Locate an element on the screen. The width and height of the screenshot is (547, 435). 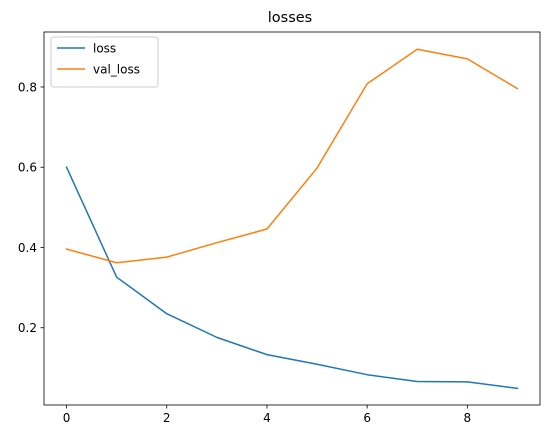
y-tick-label: 0.8 is located at coordinates (27, 87).